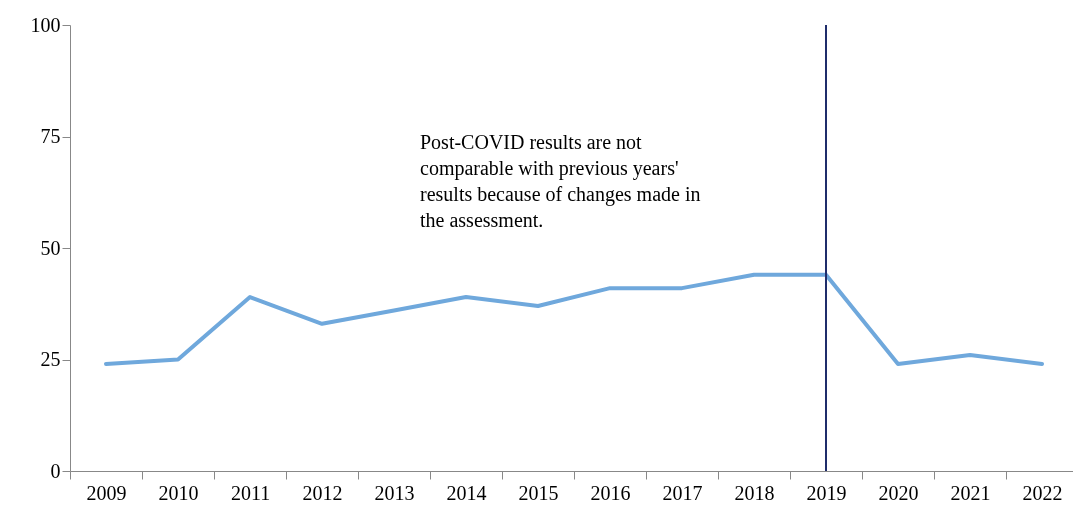 The width and height of the screenshot is (1073, 515). Describe the element at coordinates (45, 24) in the screenshot. I see `y-tick-label: 100` at that location.